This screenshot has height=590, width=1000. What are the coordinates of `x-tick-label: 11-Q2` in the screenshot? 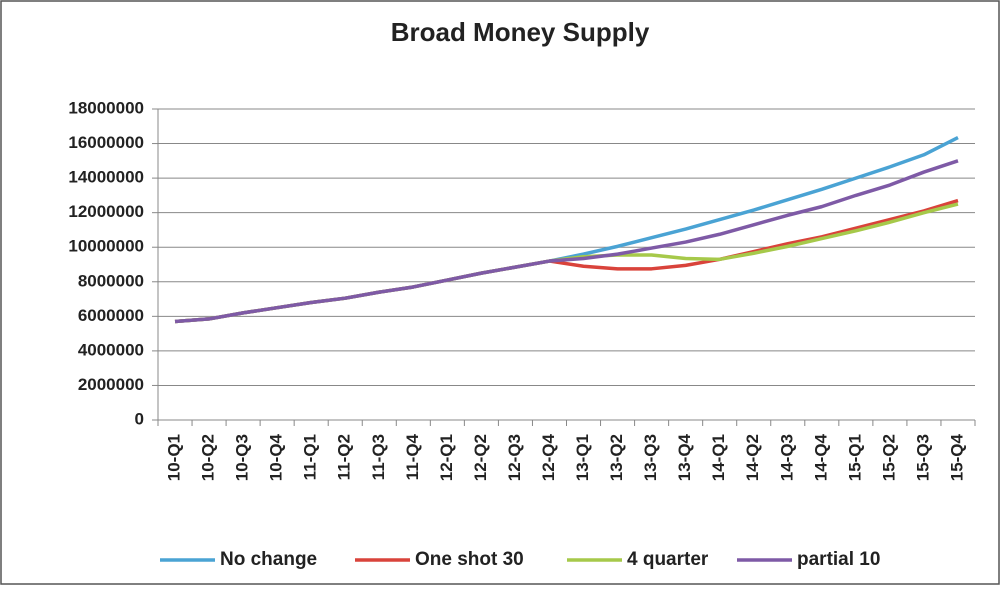 It's located at (344, 457).